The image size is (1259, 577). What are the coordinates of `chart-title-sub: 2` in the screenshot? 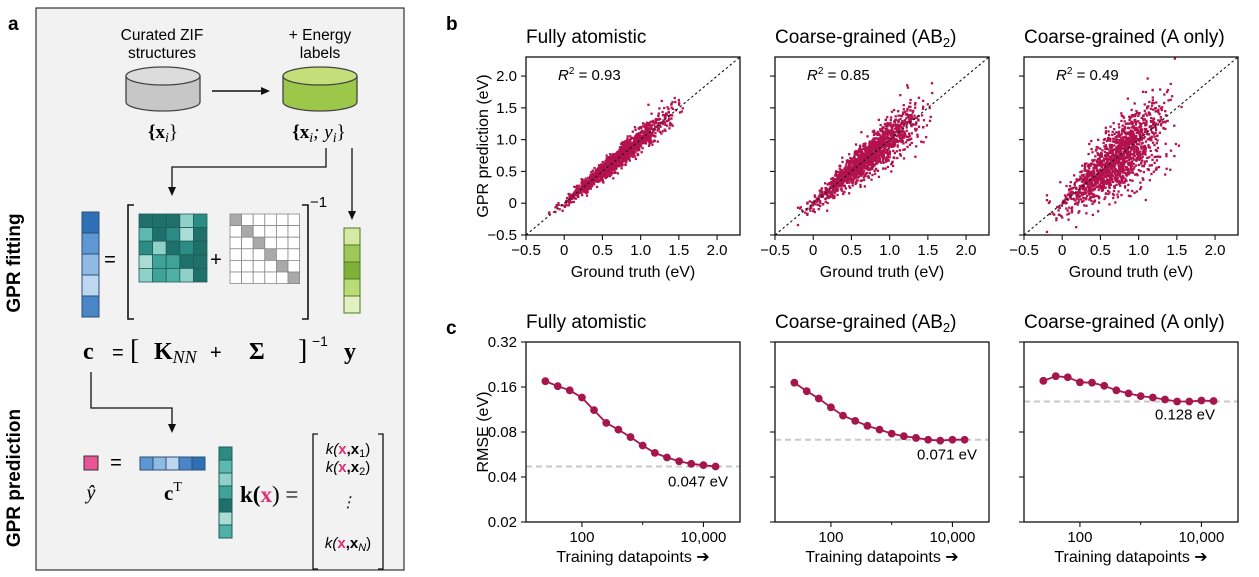 It's located at (946, 42).